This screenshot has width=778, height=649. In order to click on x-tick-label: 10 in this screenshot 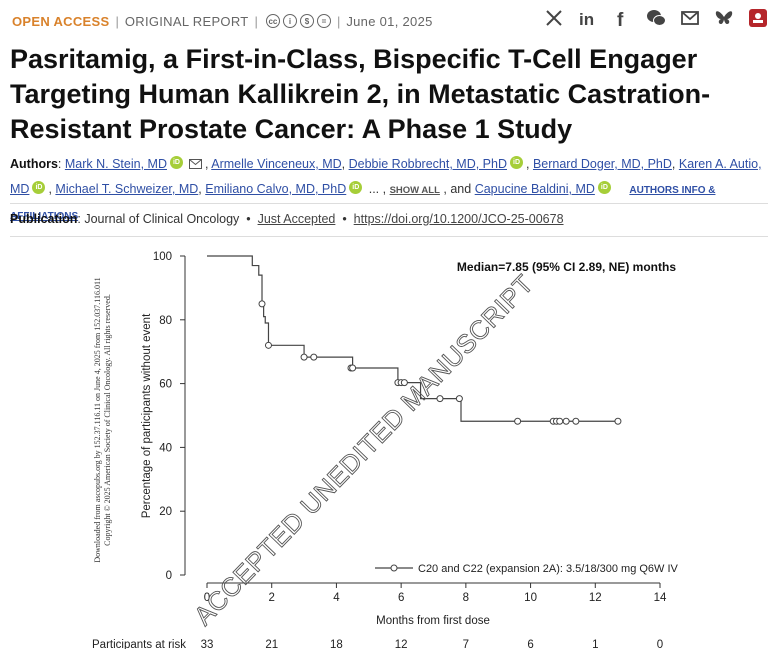, I will do `click(530, 598)`.